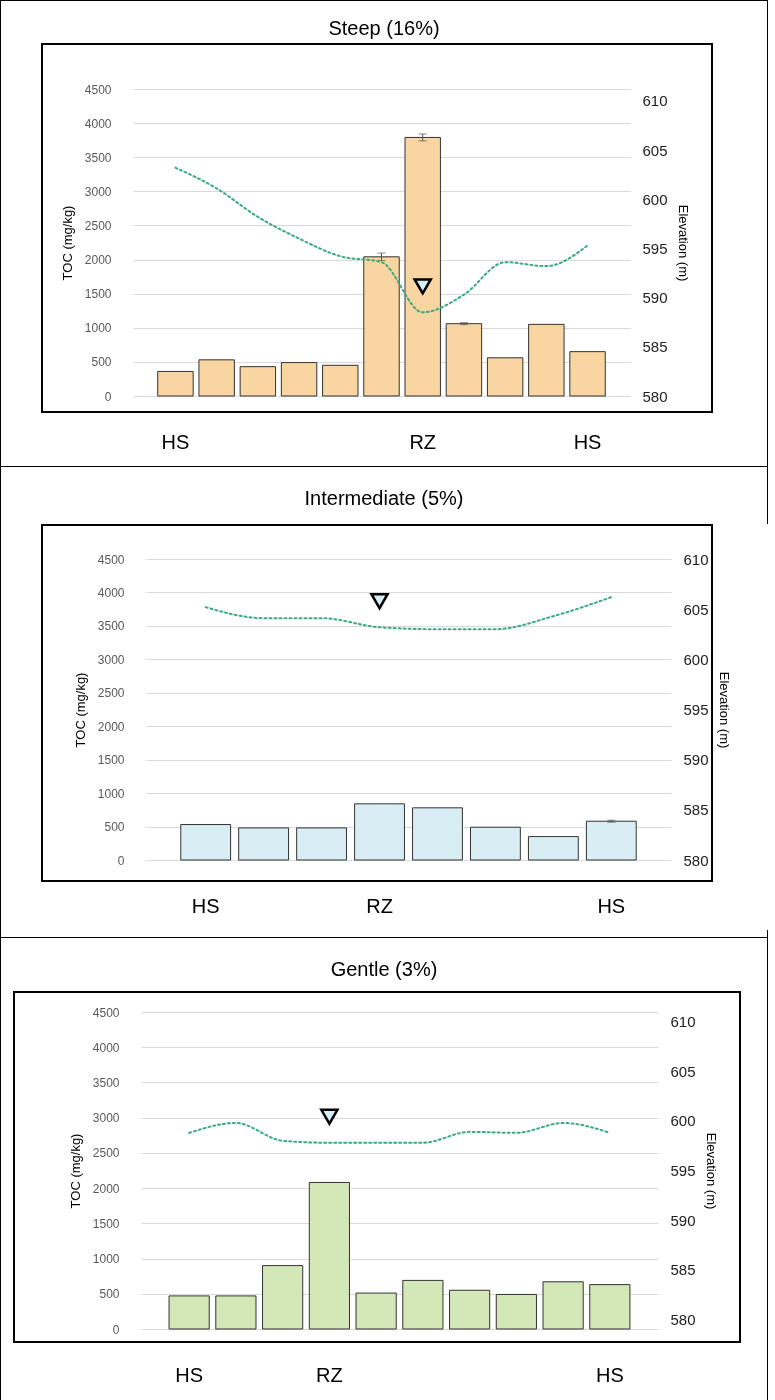 The image size is (775, 1400). What do you see at coordinates (384, 969) in the screenshot?
I see `chart-title: Gentle (3%)` at bounding box center [384, 969].